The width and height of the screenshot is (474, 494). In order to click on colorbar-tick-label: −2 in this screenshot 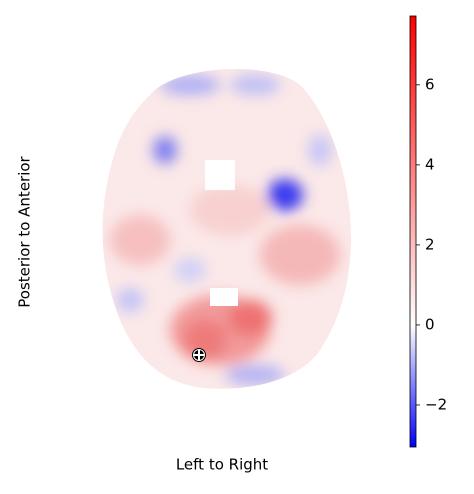, I will do `click(436, 404)`.